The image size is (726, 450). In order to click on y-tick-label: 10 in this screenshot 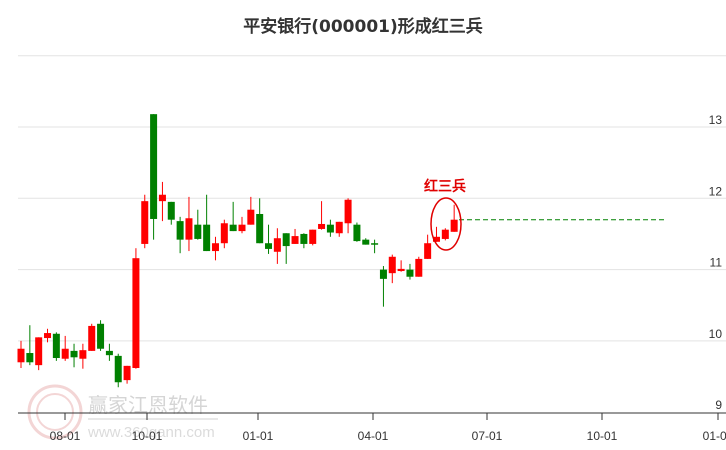, I will do `click(716, 334)`.